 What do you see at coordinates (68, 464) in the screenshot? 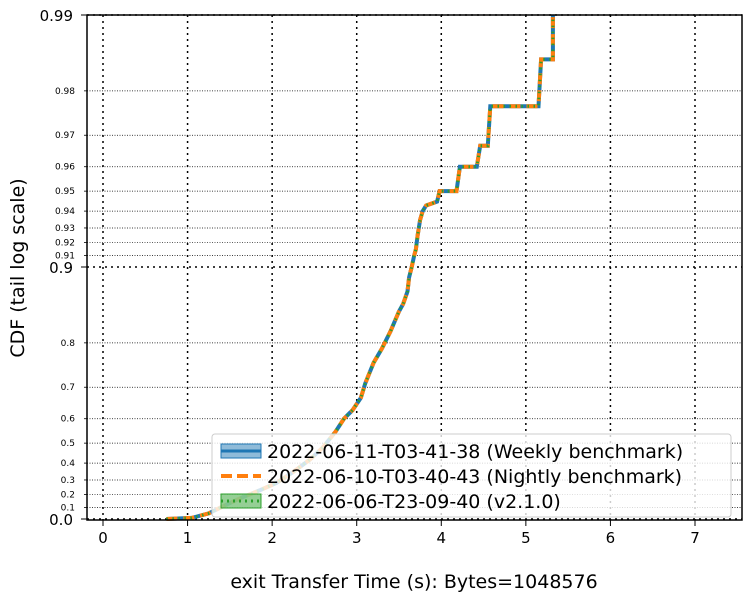
I see `y-minor-label-3: 0.4` at bounding box center [68, 464].